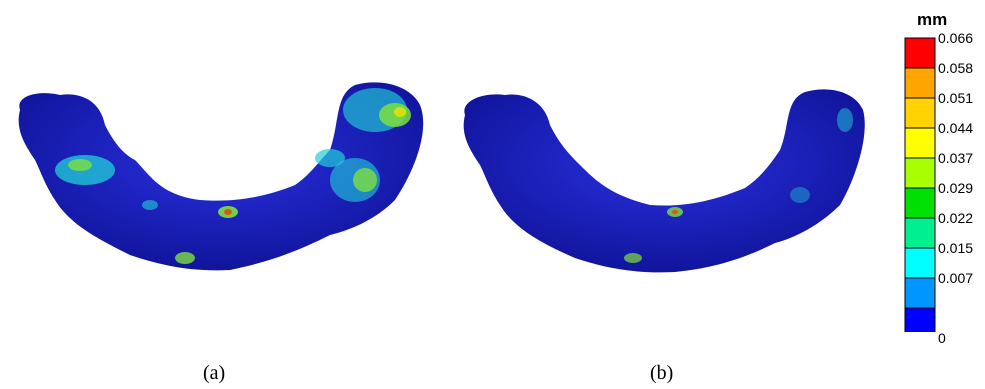  What do you see at coordinates (956, 218) in the screenshot?
I see `legend-tick-label: 0.022` at bounding box center [956, 218].